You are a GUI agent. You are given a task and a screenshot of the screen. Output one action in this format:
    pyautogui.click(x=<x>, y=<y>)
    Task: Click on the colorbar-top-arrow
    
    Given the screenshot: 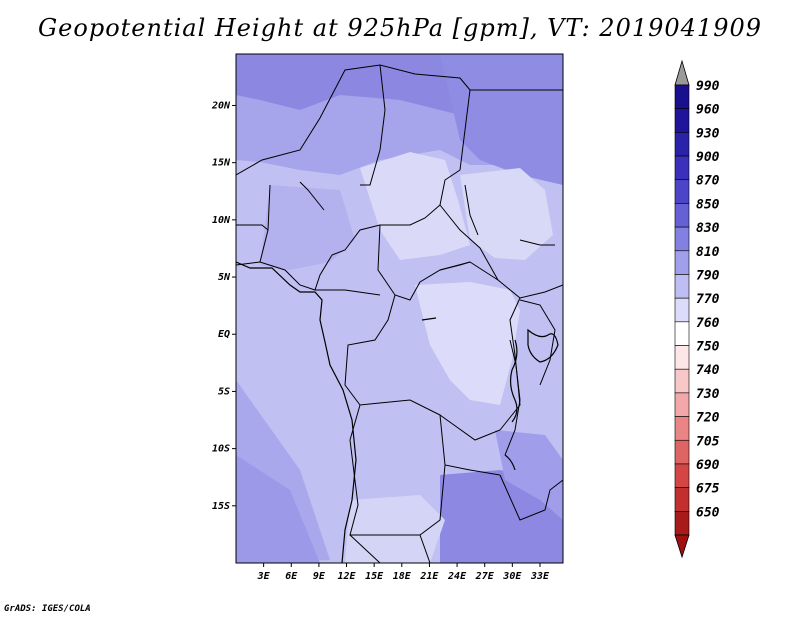 What is the action you would take?
    pyautogui.click(x=682, y=72)
    